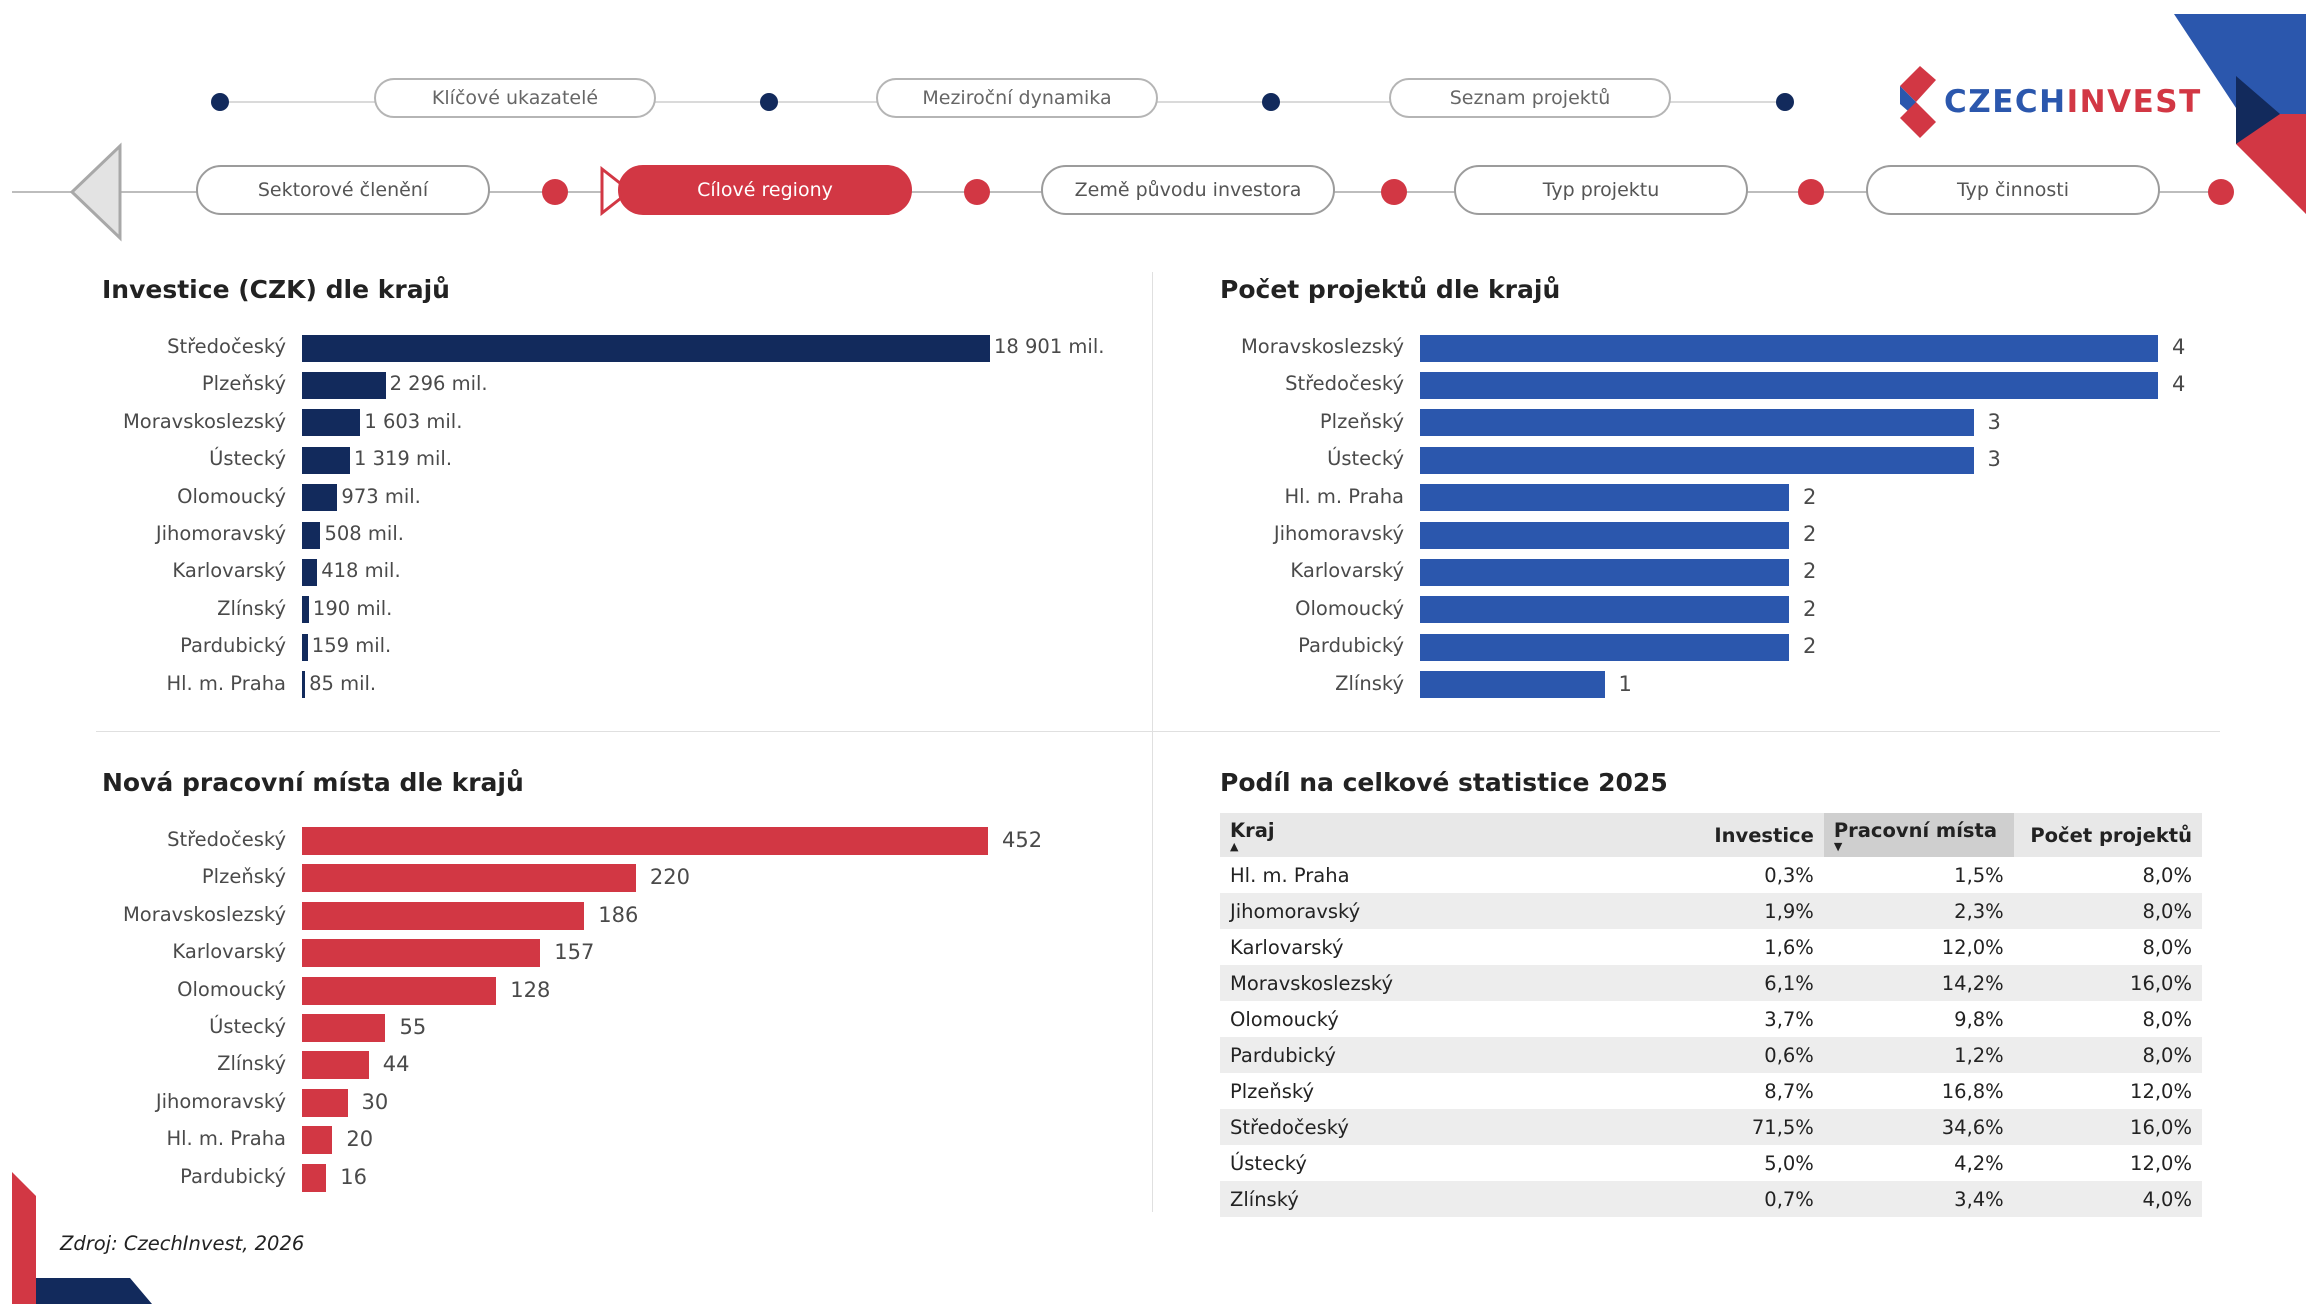 This screenshot has width=2306, height=1304. What do you see at coordinates (1711, 1163) in the screenshot?
I see `table-row: Ústecký 5,0% 4,2% 12,0%` at bounding box center [1711, 1163].